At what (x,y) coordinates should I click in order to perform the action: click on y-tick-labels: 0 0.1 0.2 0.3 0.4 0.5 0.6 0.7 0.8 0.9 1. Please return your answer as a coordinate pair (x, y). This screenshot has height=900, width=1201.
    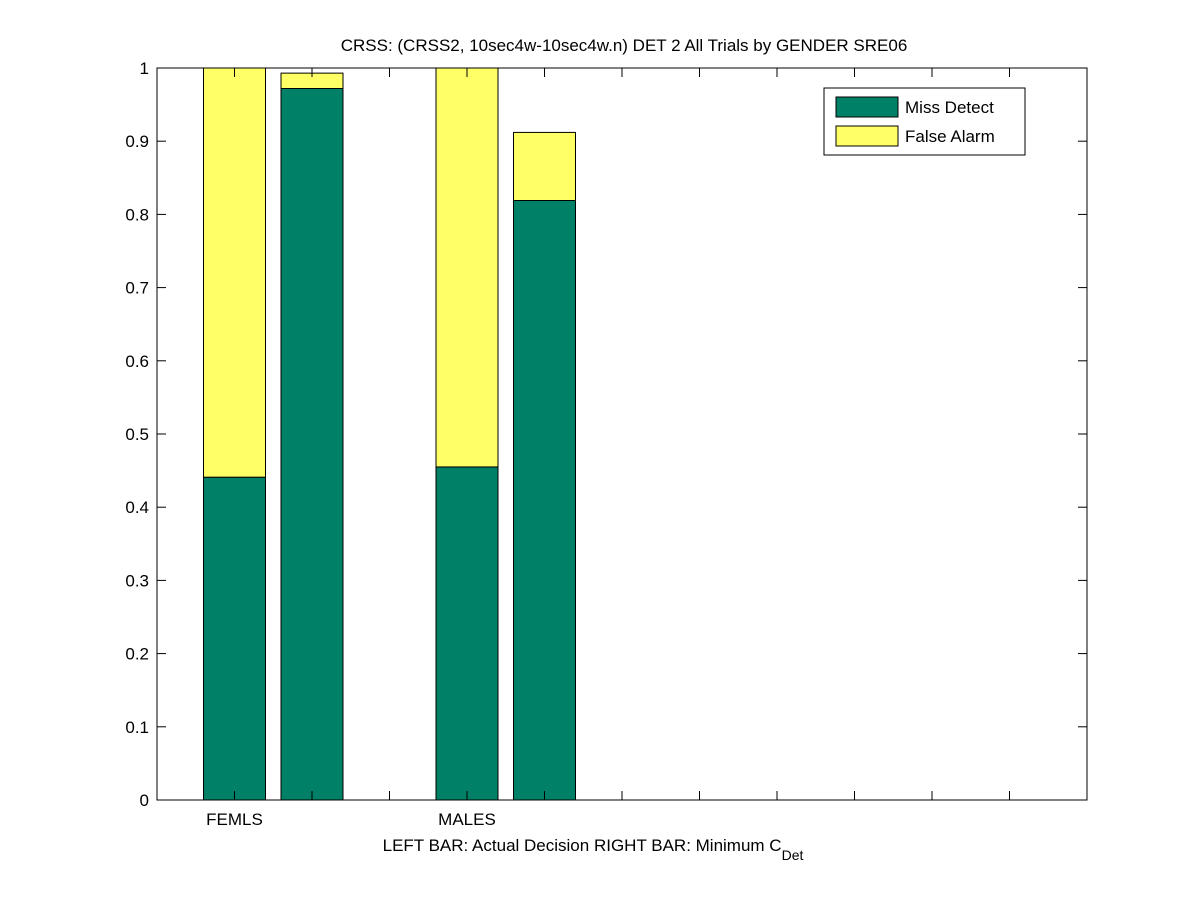
    Looking at the image, I should click on (137, 434).